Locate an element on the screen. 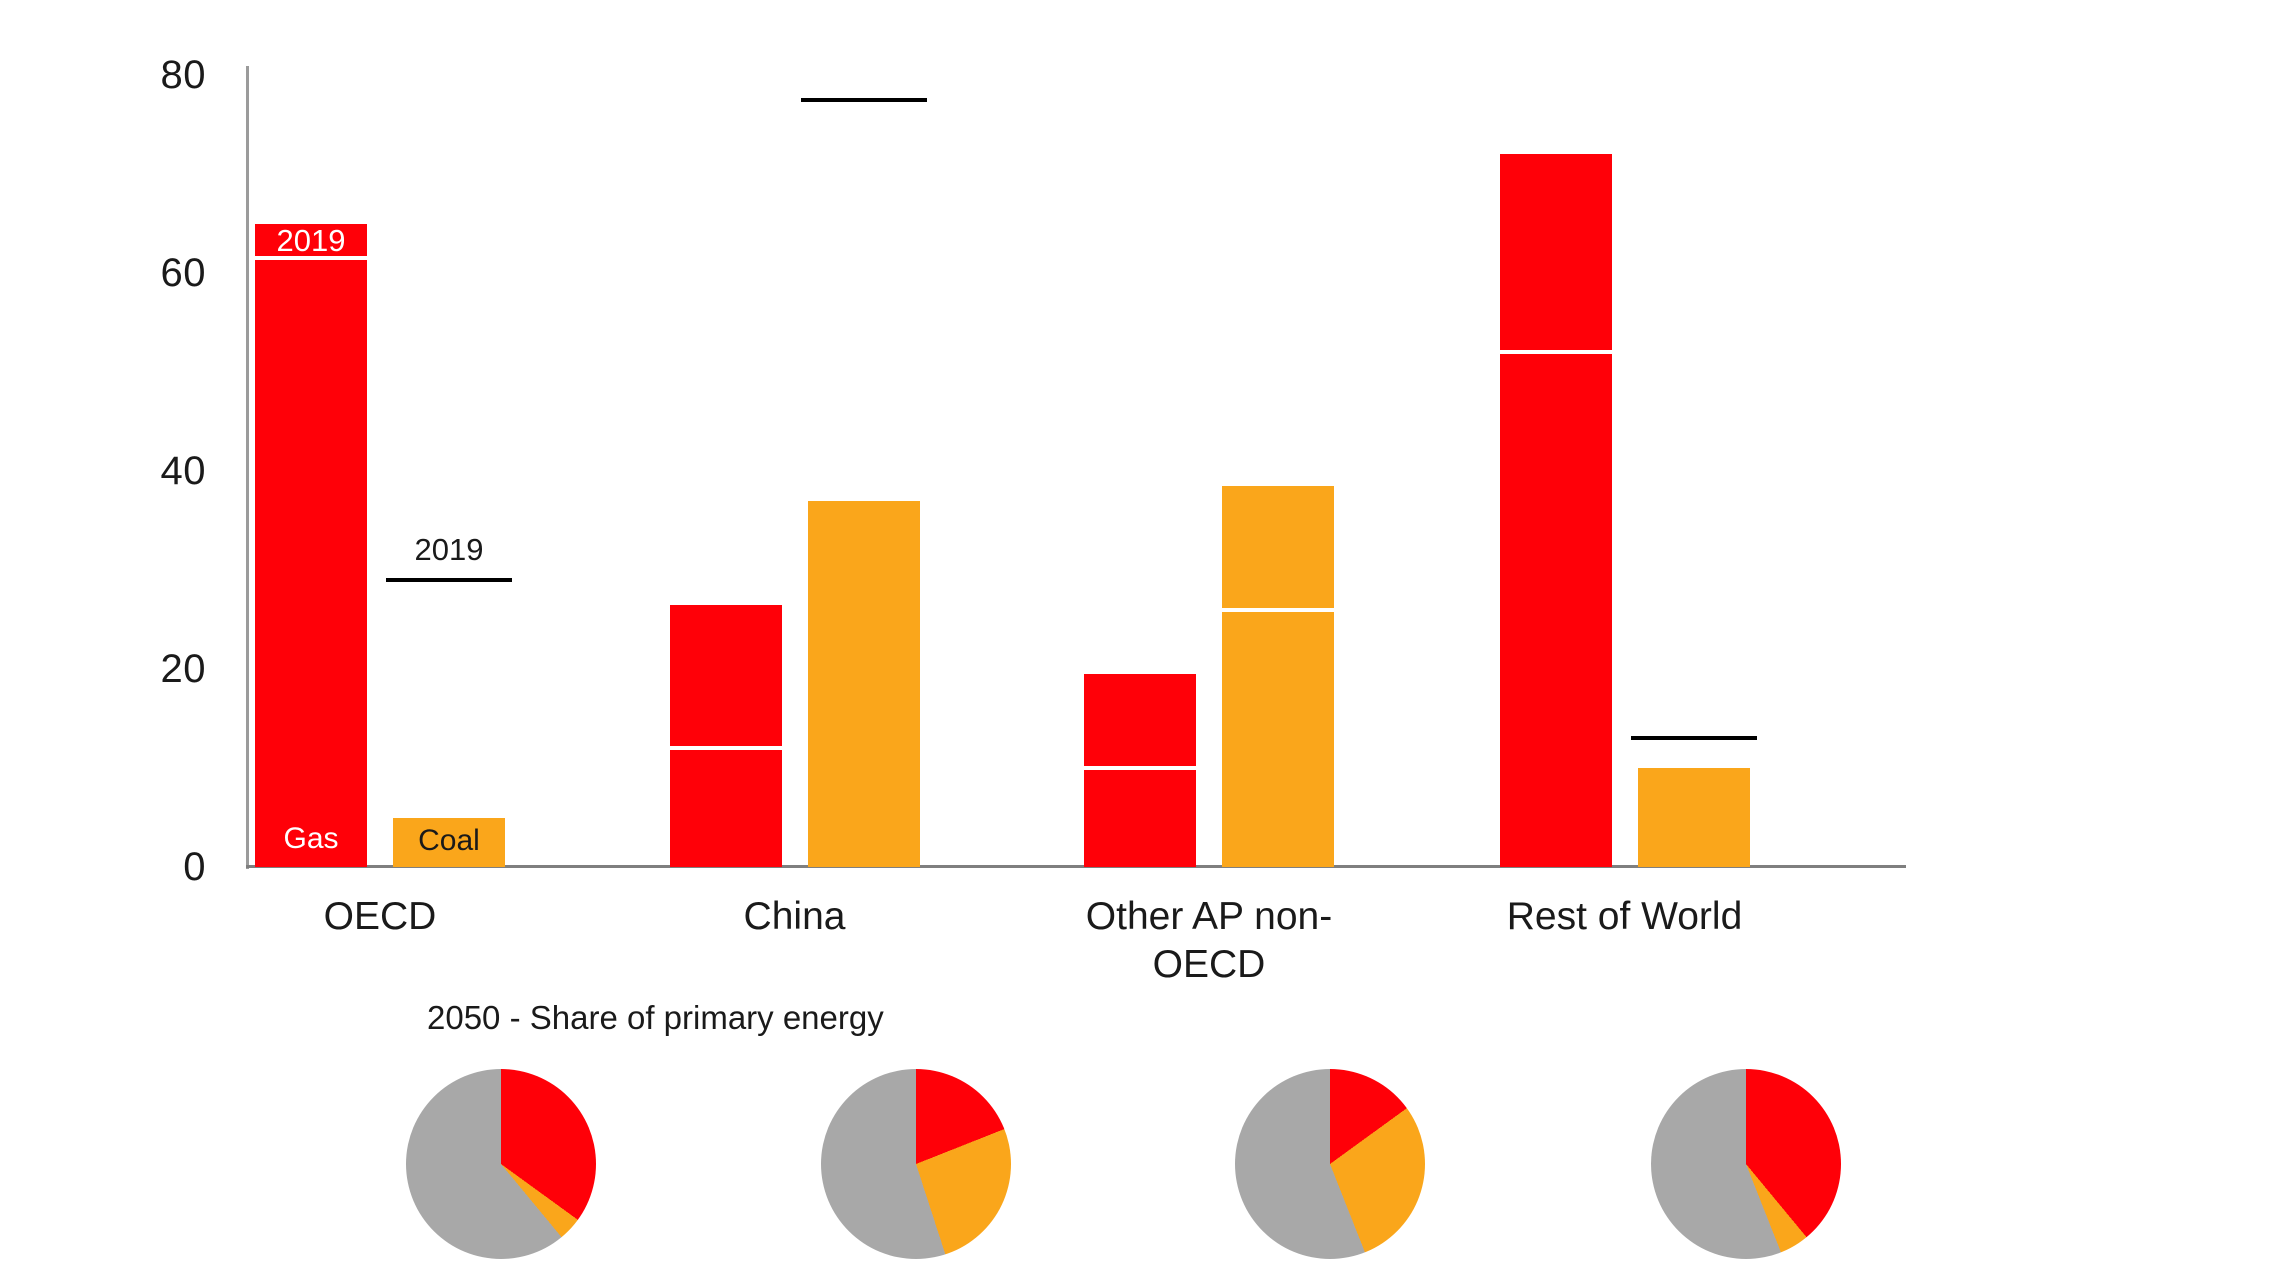 This screenshot has width=2272, height=1278. gas-bar-other-ap-non-oecd is located at coordinates (1140, 770).